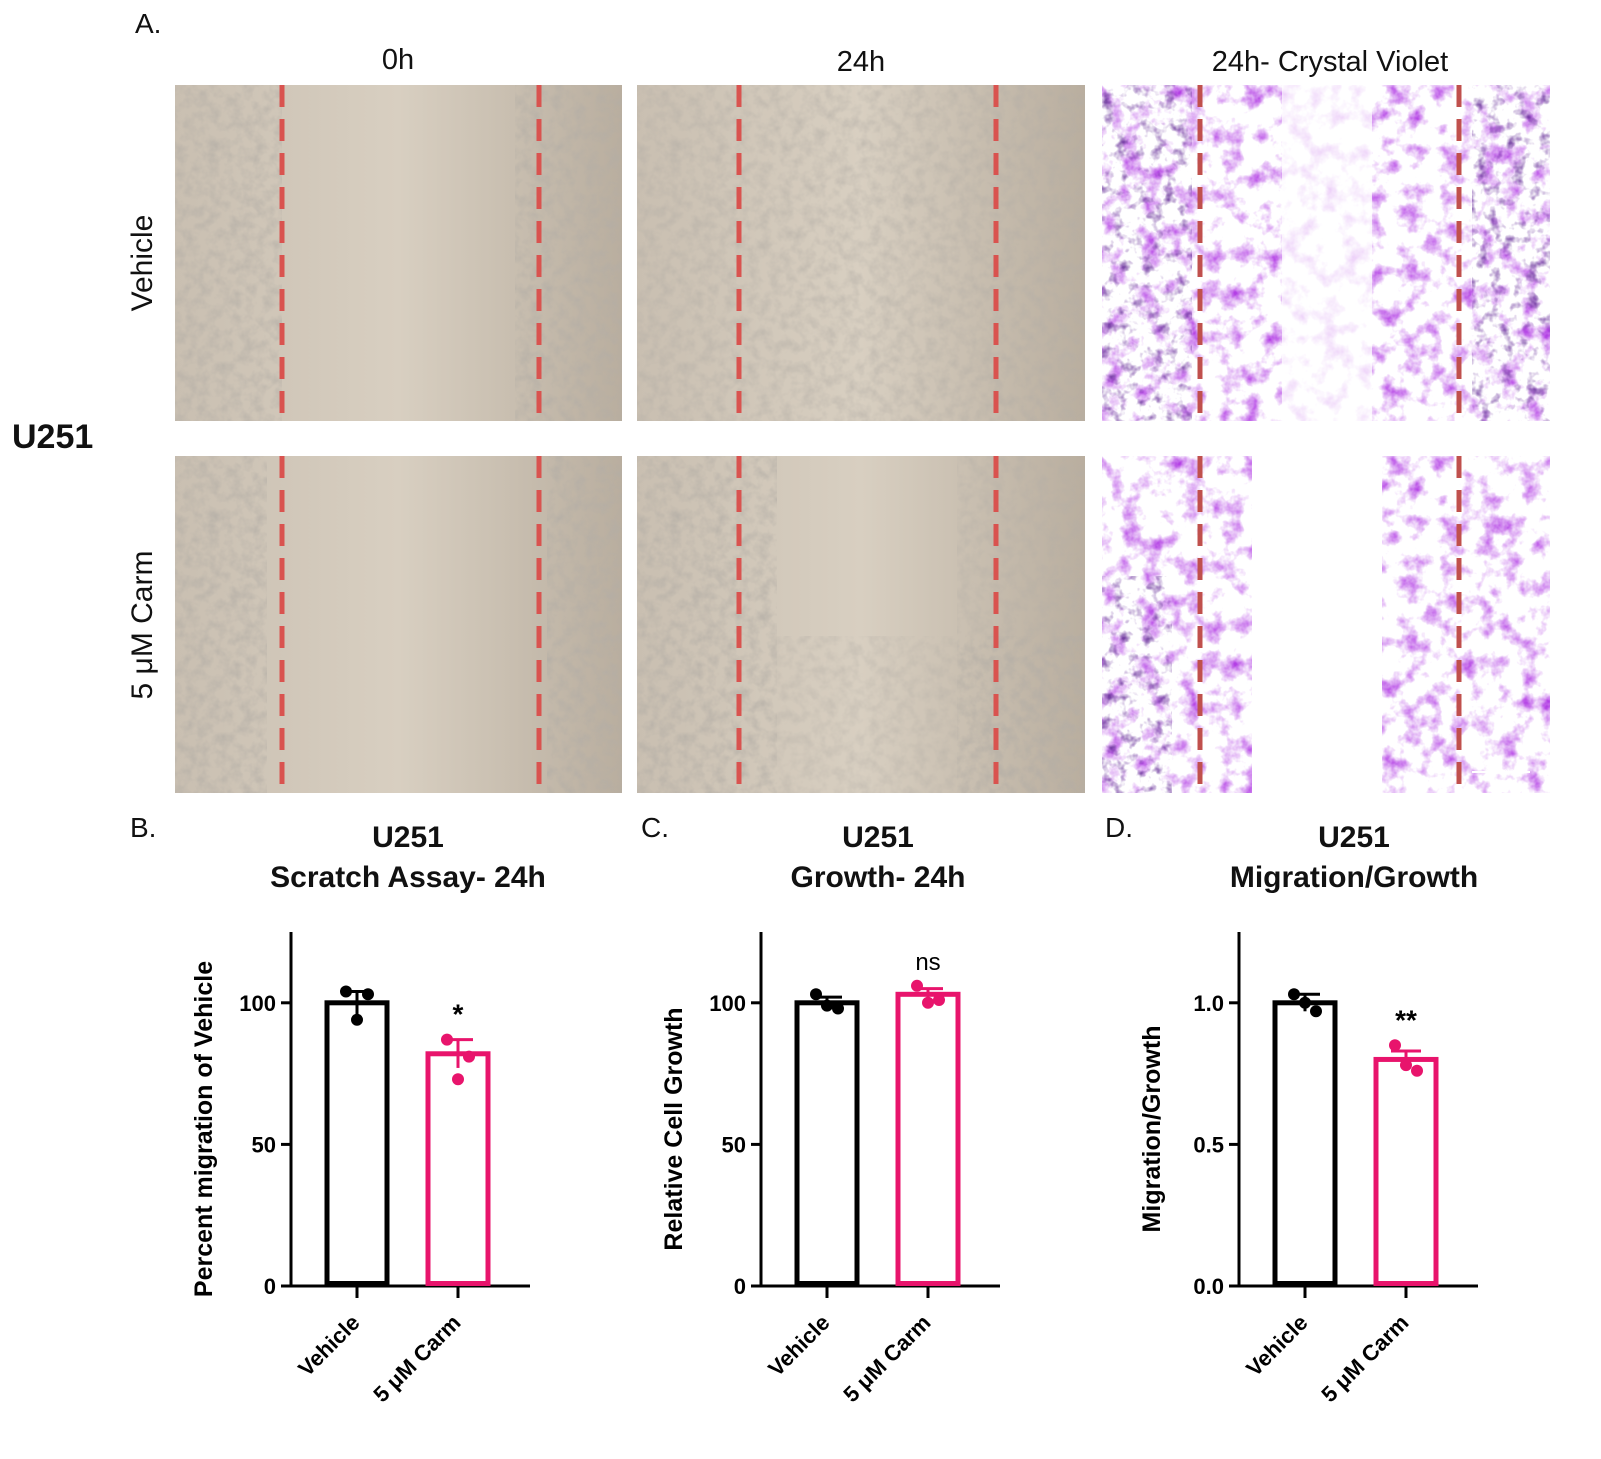  I want to click on micrograph-vehicle-crystal-violet, so click(1326, 253).